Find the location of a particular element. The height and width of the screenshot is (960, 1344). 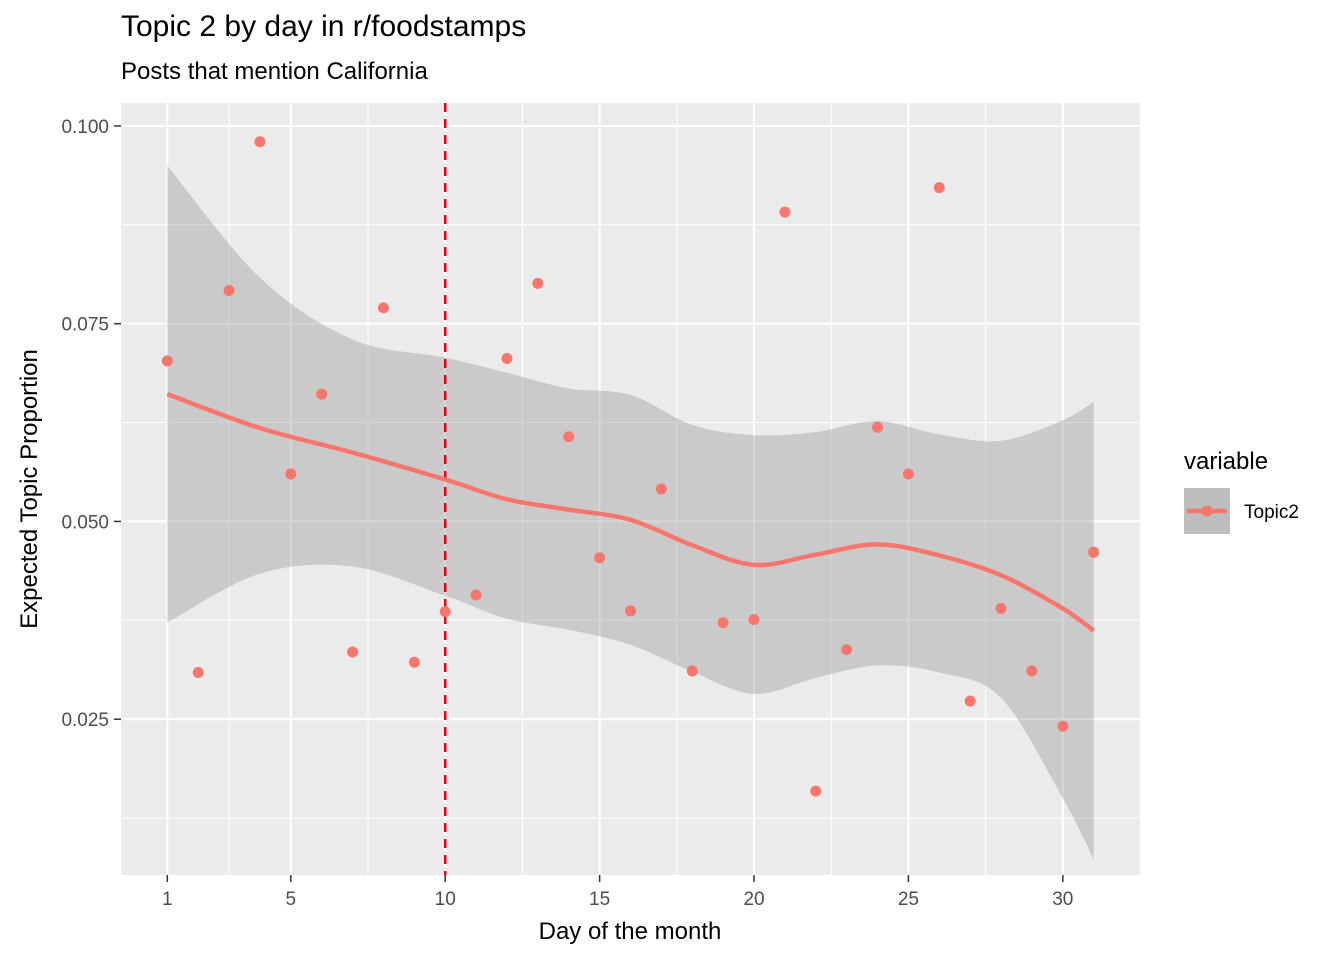

x-tick-label: 10 is located at coordinates (445, 899).